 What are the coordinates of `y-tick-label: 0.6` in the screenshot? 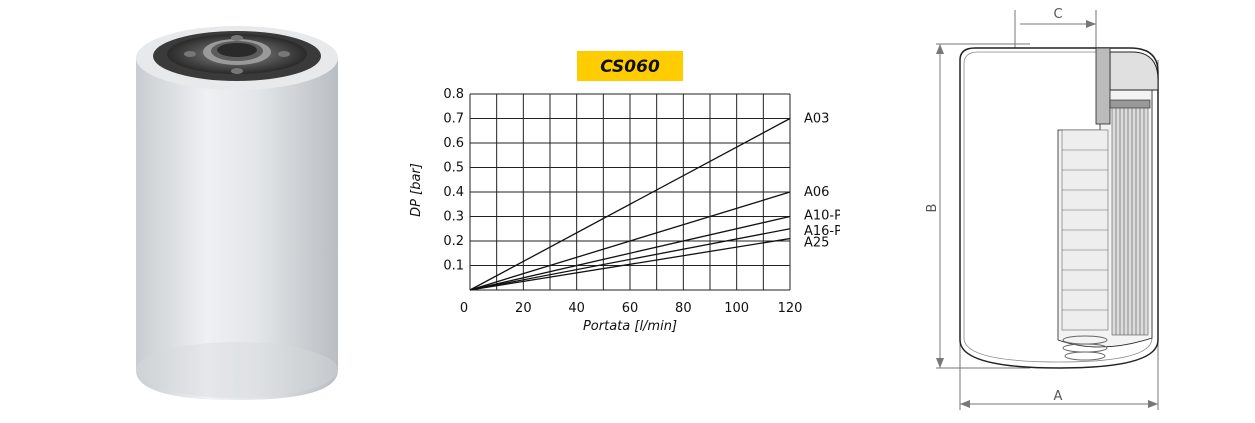 It's located at (453, 143).